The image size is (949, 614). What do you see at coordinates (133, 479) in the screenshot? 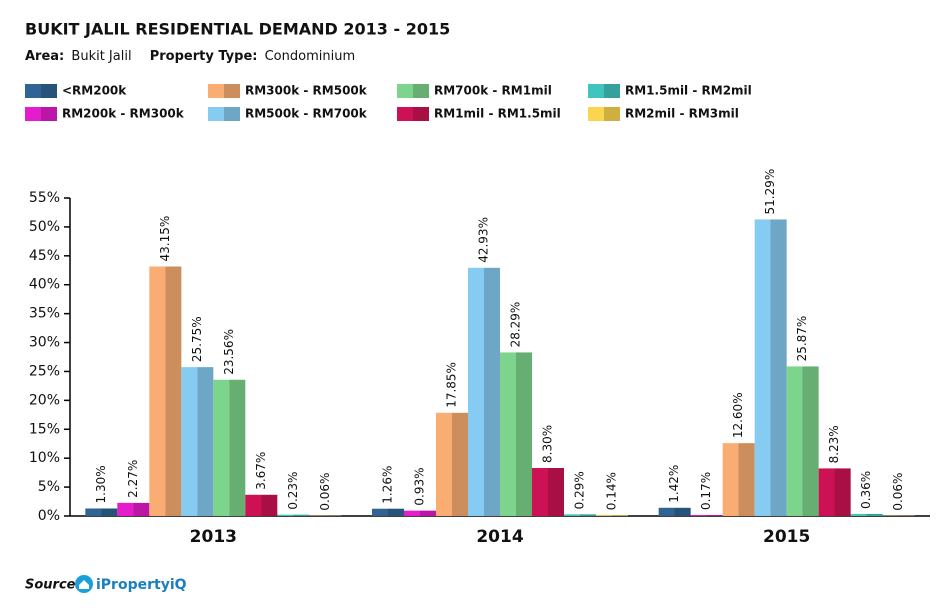
I see `value-label: 2.27%` at bounding box center [133, 479].